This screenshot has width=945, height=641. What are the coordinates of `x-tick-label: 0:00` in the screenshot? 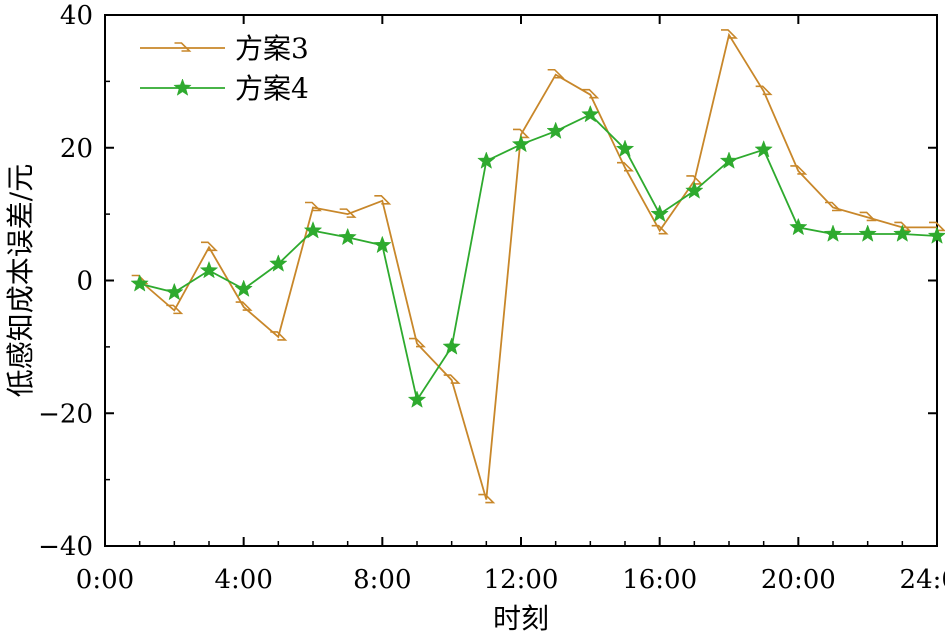 It's located at (105, 580).